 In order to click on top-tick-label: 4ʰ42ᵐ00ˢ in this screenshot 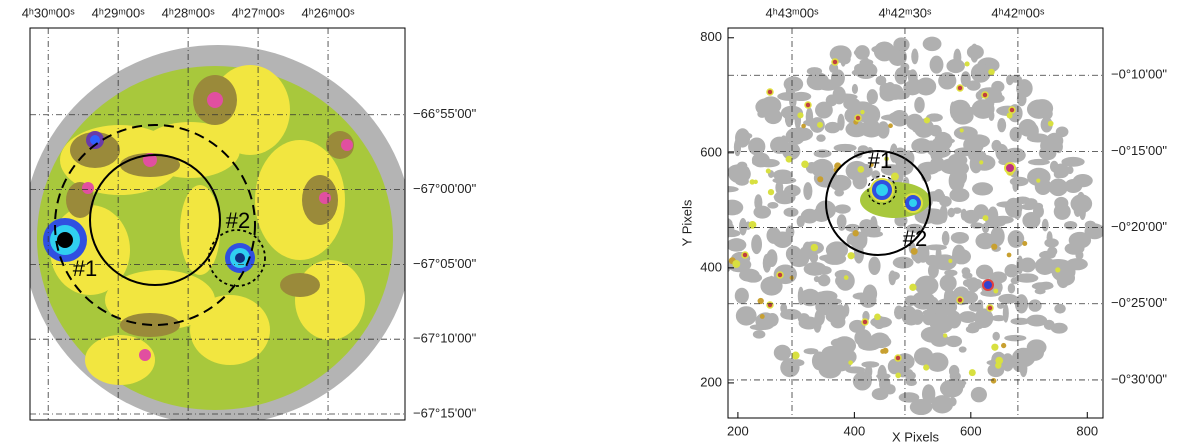, I will do `click(1018, 12)`.